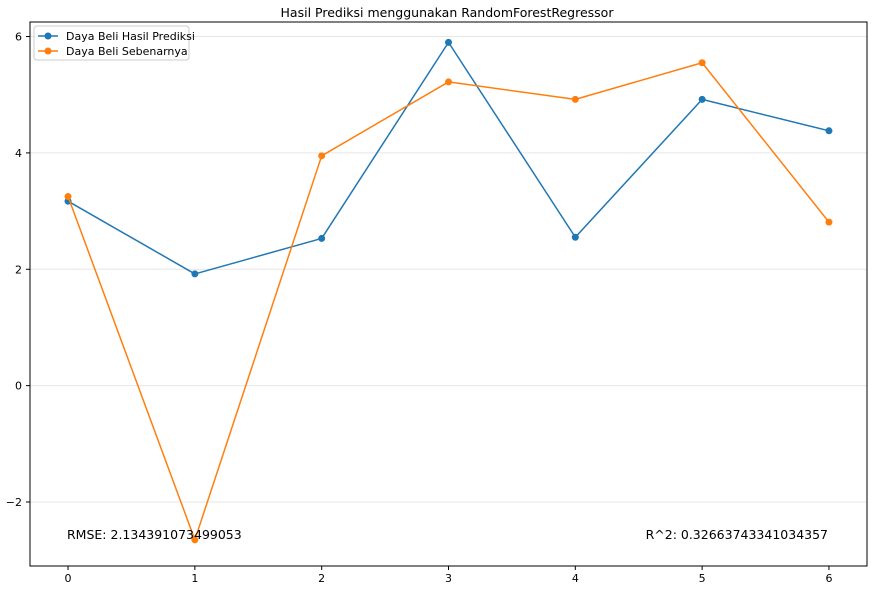  Describe the element at coordinates (737, 534) in the screenshot. I see `r2-annotation: R^2: 0.32663743341034357` at that location.